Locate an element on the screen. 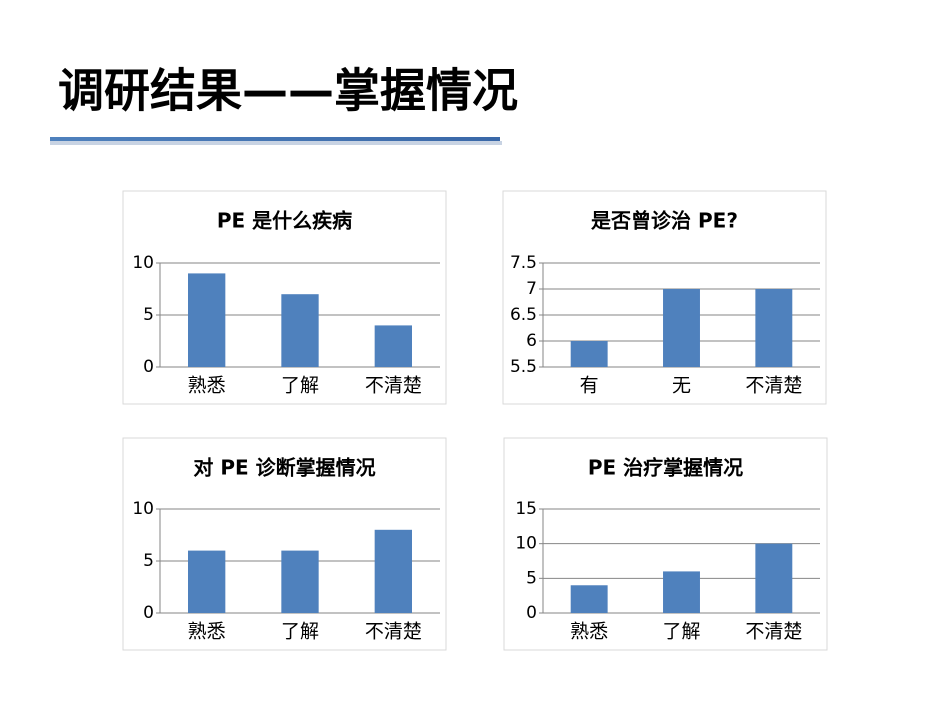 The height and width of the screenshot is (713, 950). x-tick-label: 无 is located at coordinates (681, 386).